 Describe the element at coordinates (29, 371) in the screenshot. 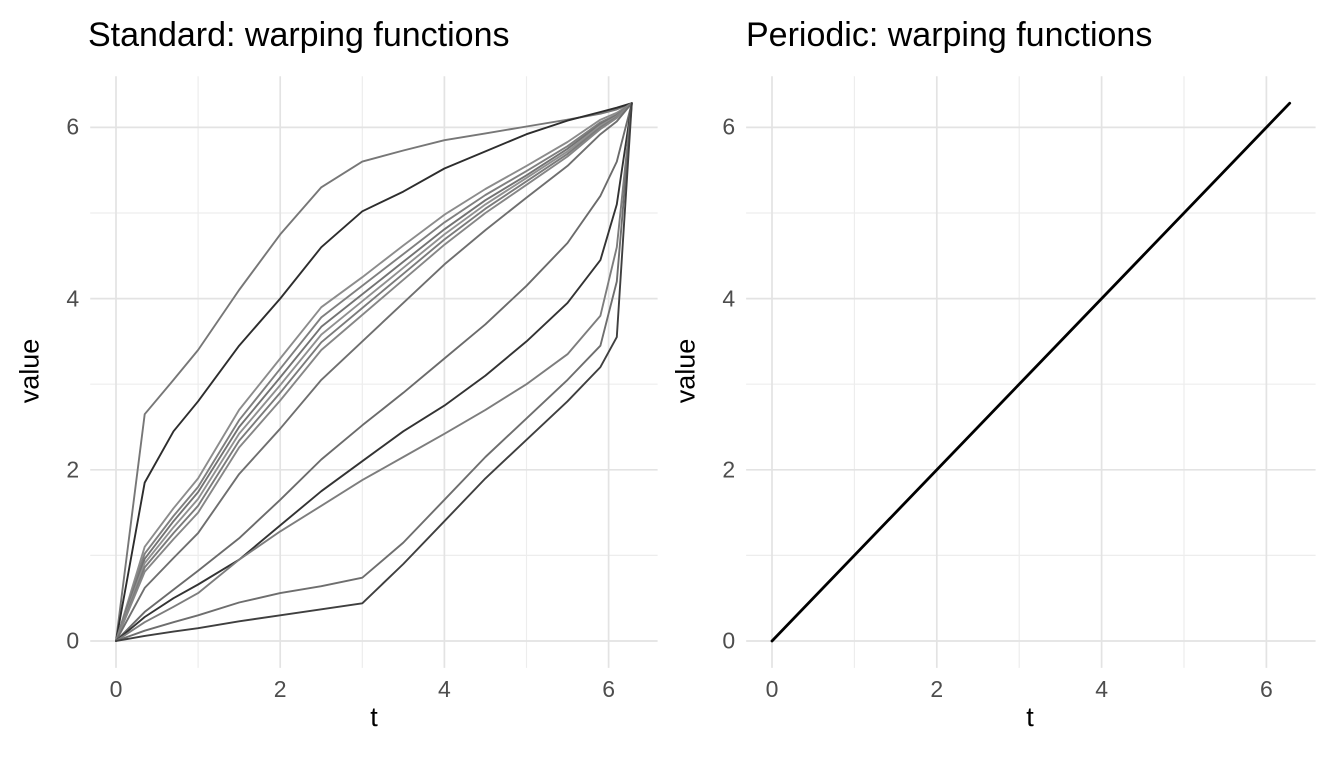

I see `left-y-axis-title: value` at that location.